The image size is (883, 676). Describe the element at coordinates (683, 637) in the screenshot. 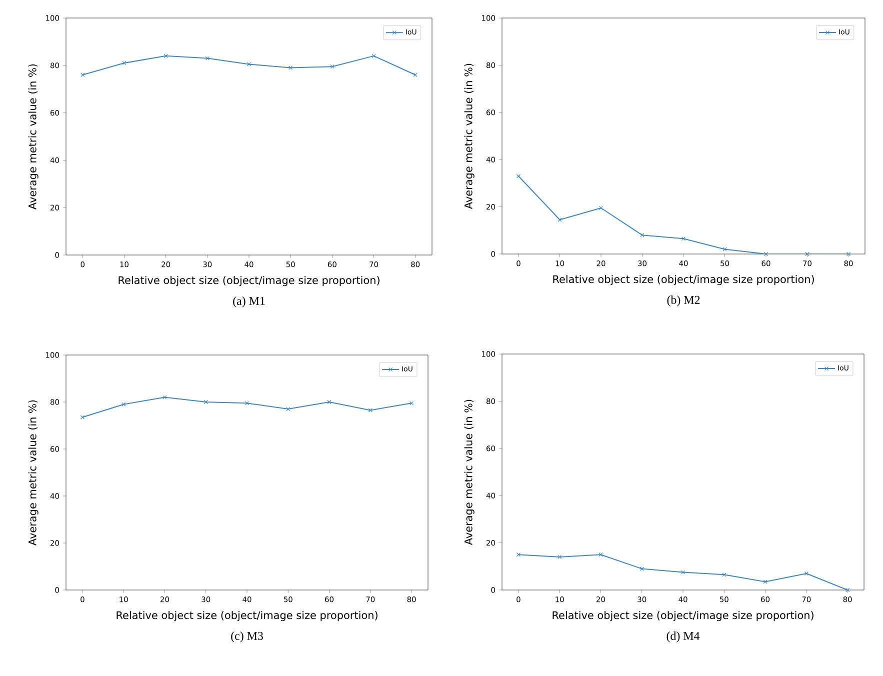

I see `text: (d) M4` at that location.